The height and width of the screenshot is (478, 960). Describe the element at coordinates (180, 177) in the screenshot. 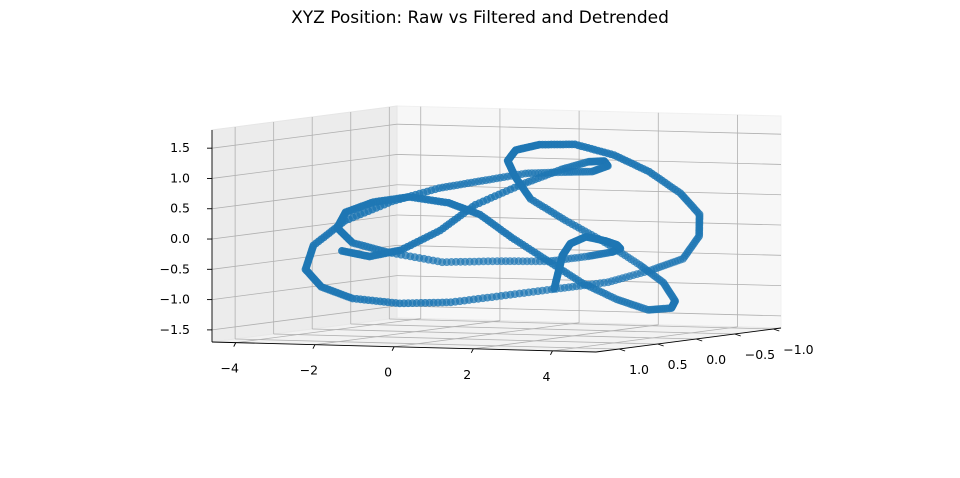

I see `z-tick-label: 1.0` at that location.